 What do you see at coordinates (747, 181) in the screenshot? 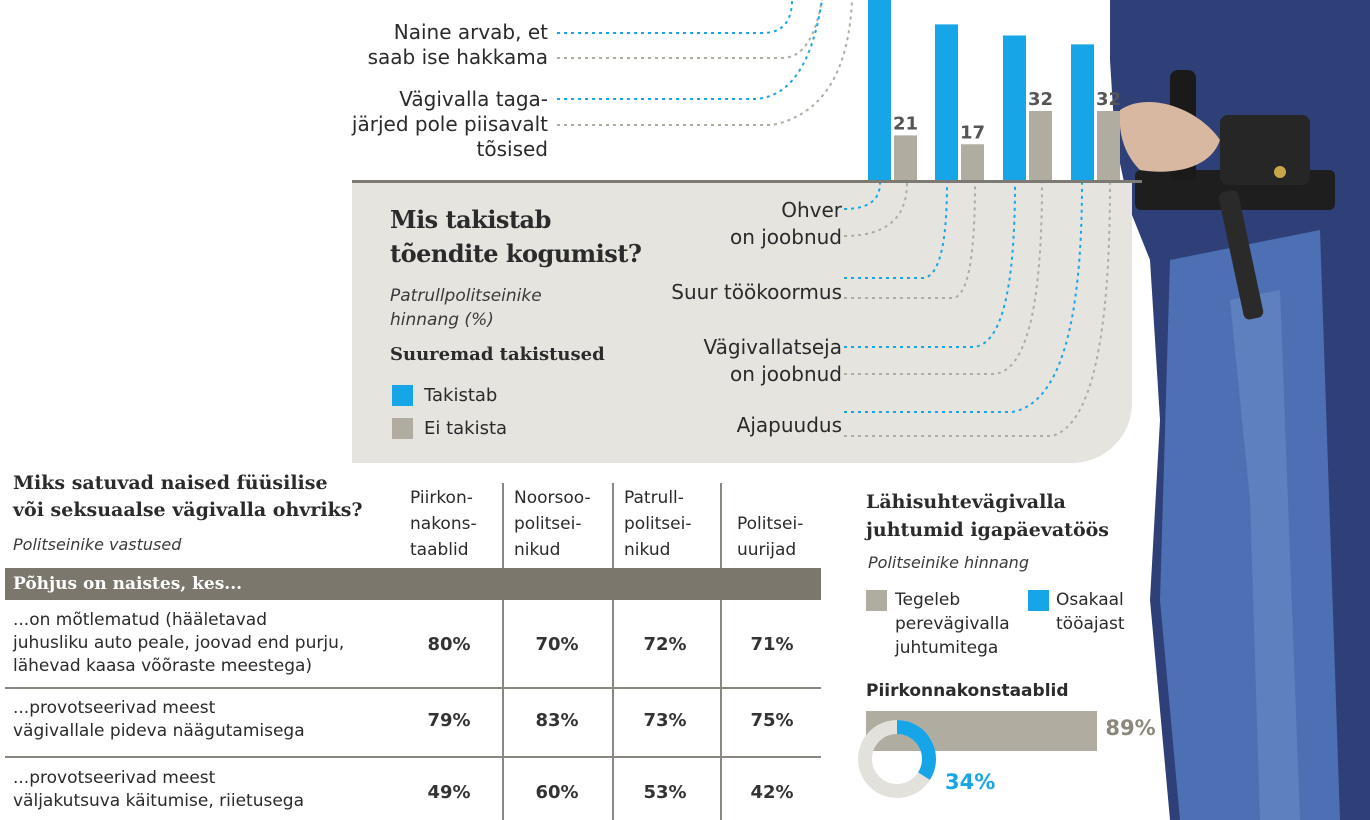
I see `chart-baseline` at bounding box center [747, 181].